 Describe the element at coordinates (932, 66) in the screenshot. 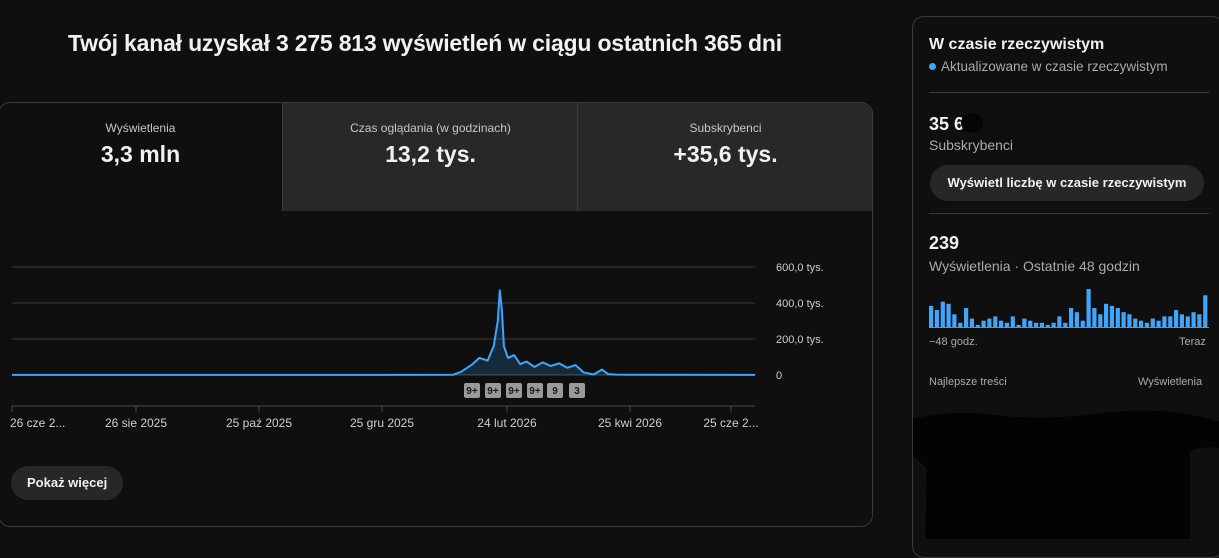

I see `live-dot-icon` at that location.